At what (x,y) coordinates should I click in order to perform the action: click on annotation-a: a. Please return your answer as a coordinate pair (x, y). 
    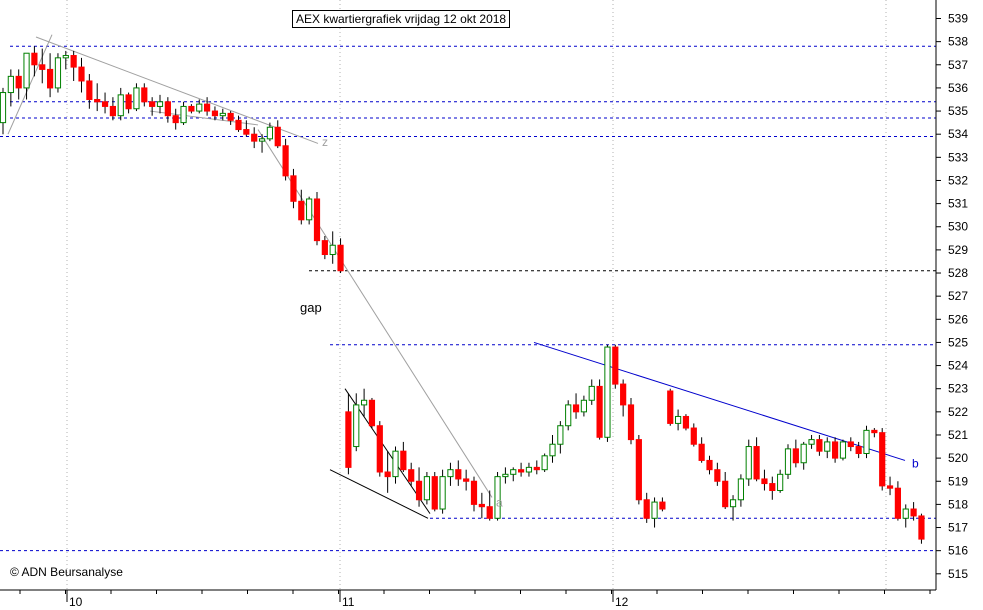
    Looking at the image, I should click on (499, 503).